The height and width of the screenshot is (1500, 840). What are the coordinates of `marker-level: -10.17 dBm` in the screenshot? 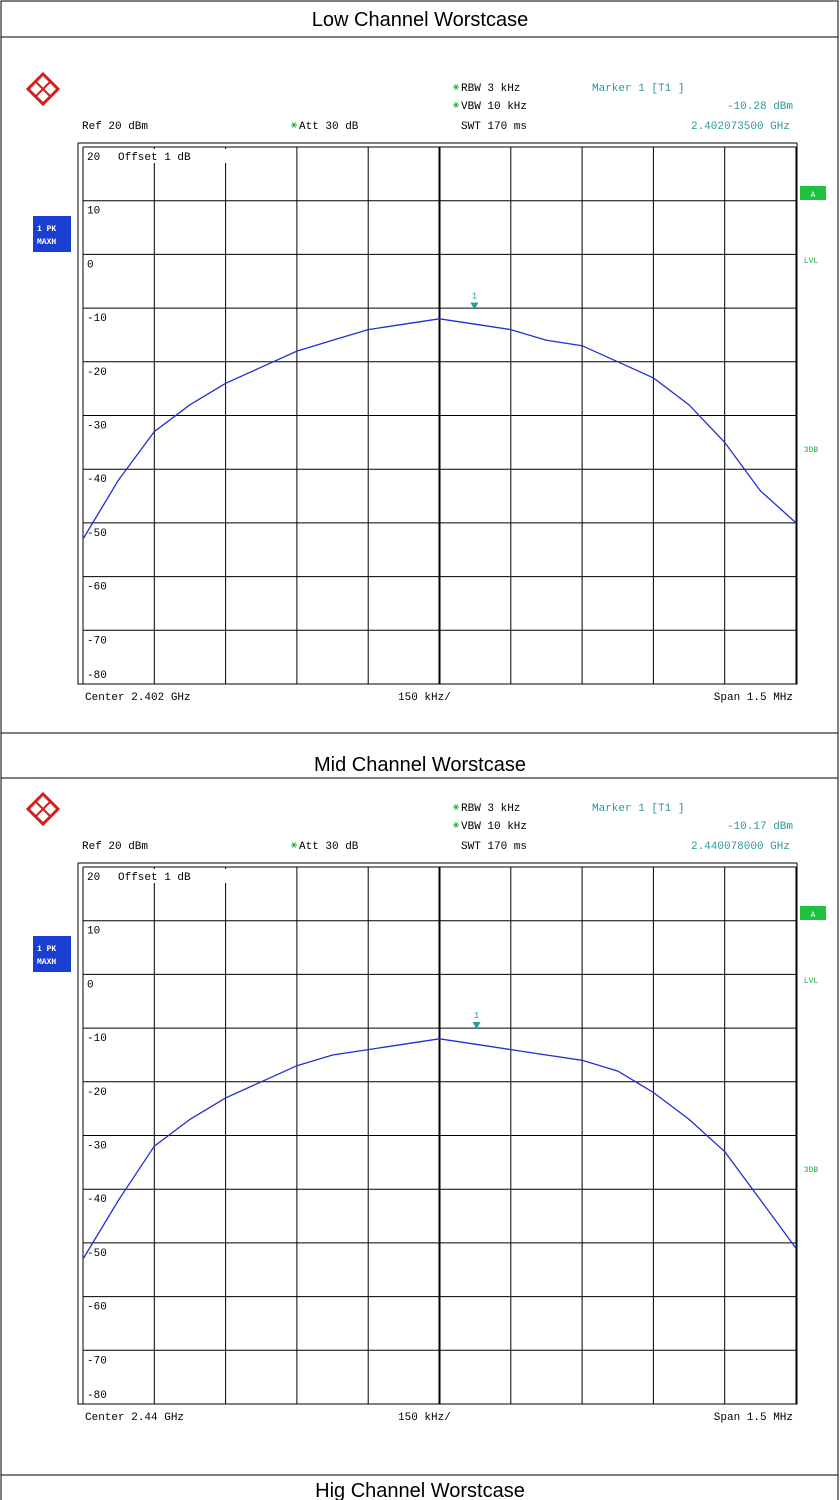 It's located at (760, 827).